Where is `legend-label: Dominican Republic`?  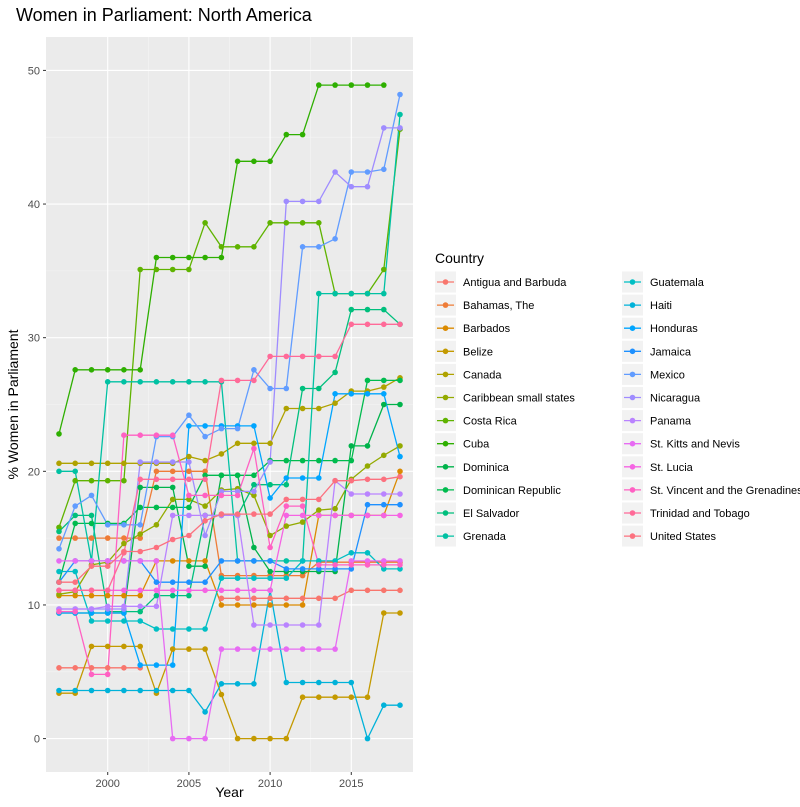
legend-label: Dominican Republic is located at coordinates (512, 491).